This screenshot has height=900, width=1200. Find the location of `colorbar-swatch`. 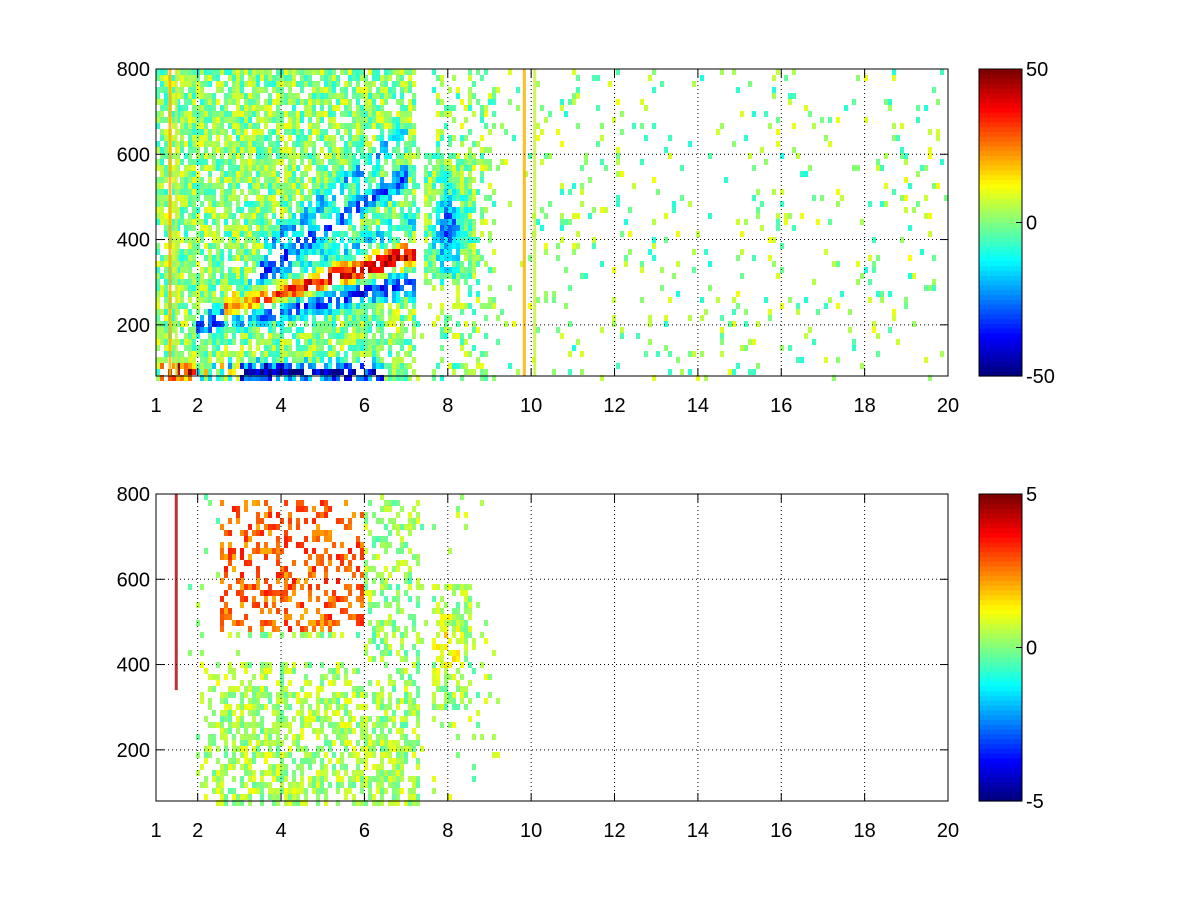

colorbar-swatch is located at coordinates (1000, 81).